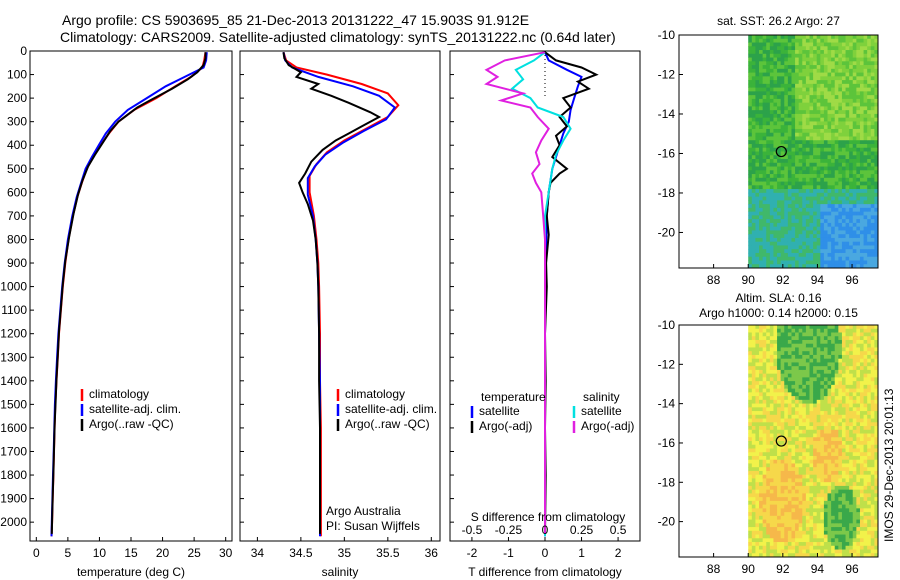 The height and width of the screenshot is (580, 900). I want to click on s-tick-label: -0.25, so click(509, 530).